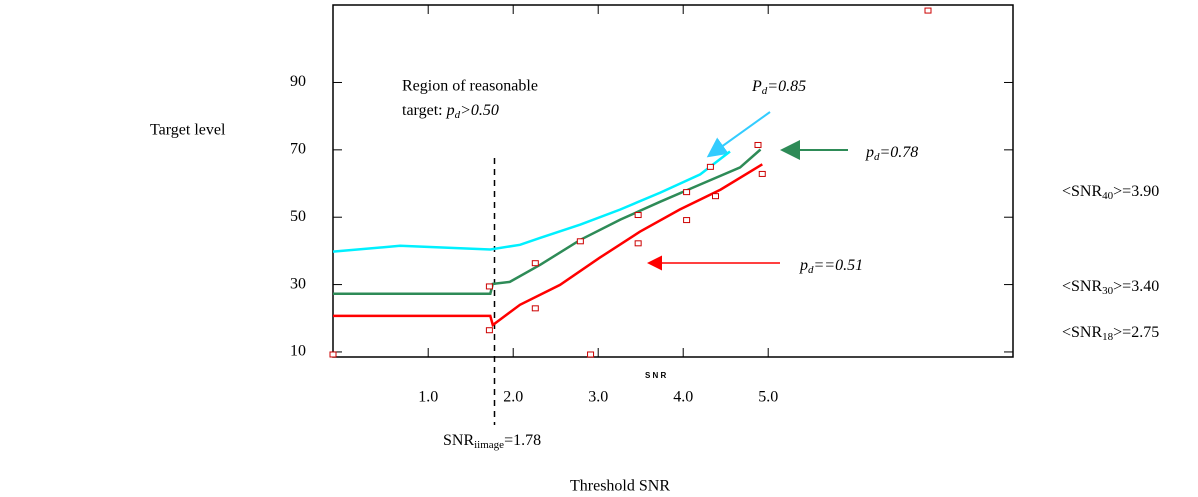 The height and width of the screenshot is (497, 1198). What do you see at coordinates (683, 397) in the screenshot?
I see `x-tick-label: 4.0` at bounding box center [683, 397].